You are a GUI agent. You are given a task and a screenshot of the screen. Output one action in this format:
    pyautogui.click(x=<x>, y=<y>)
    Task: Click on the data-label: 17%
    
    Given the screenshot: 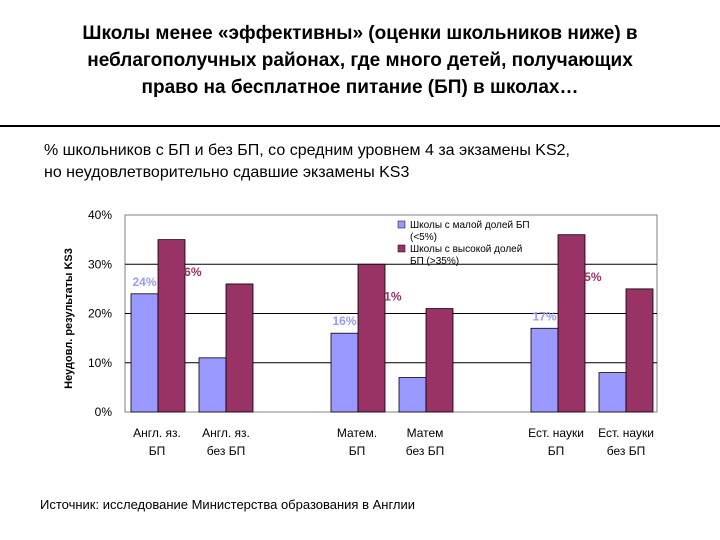 What is the action you would take?
    pyautogui.click(x=544, y=316)
    